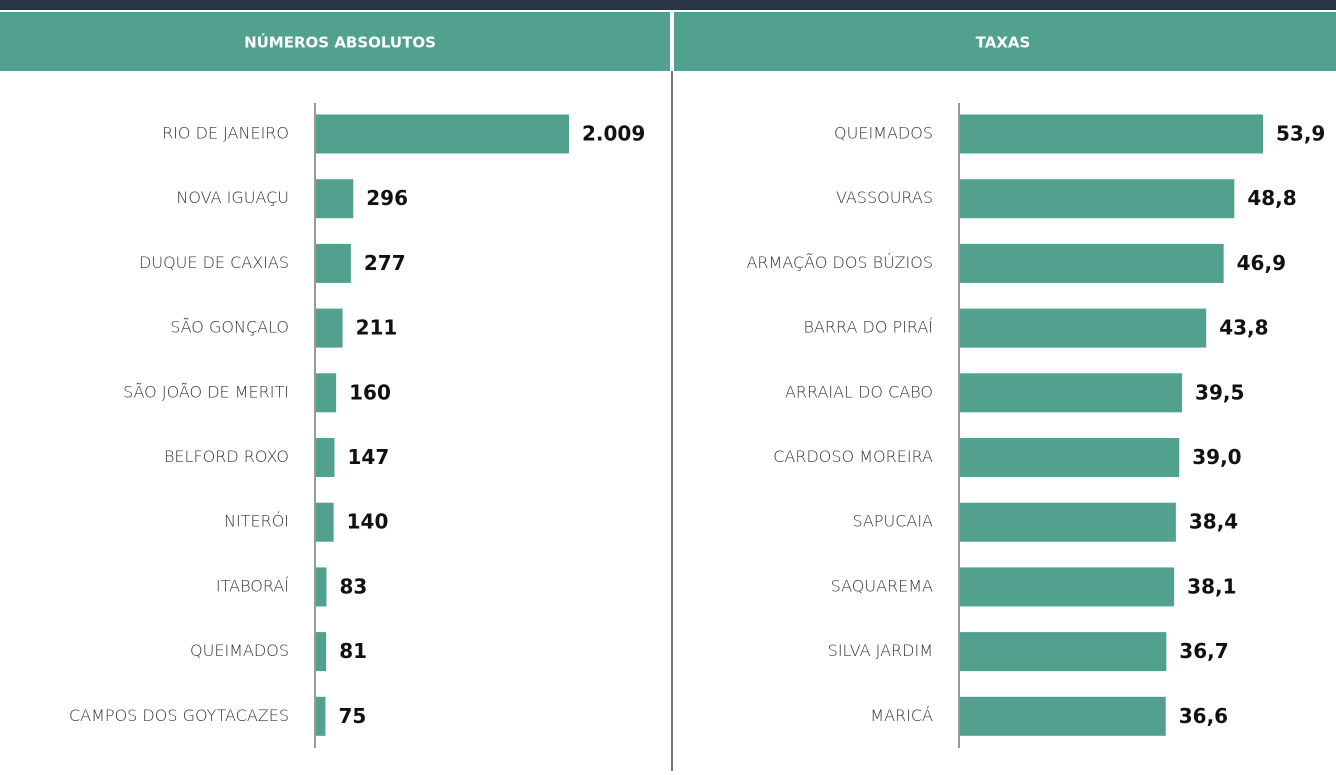 This screenshot has width=1336, height=775. Describe the element at coordinates (369, 457) in the screenshot. I see `value-label: 147` at that location.